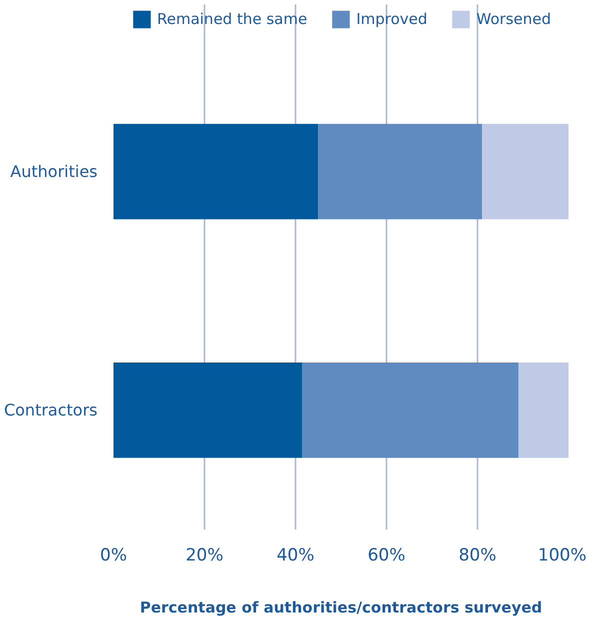 The height and width of the screenshot is (642, 593). What do you see at coordinates (562, 556) in the screenshot?
I see `x-tick-label: 100%` at bounding box center [562, 556].